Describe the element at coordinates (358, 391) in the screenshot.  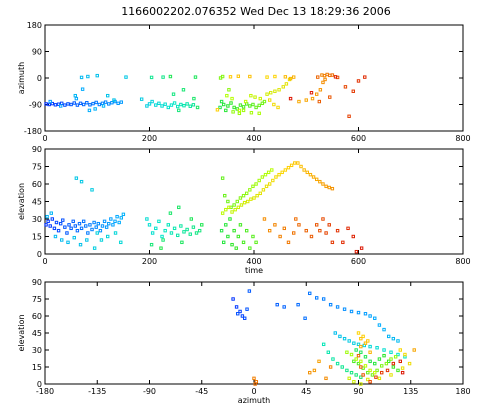
I see `x-tick-label: 90` at that location.